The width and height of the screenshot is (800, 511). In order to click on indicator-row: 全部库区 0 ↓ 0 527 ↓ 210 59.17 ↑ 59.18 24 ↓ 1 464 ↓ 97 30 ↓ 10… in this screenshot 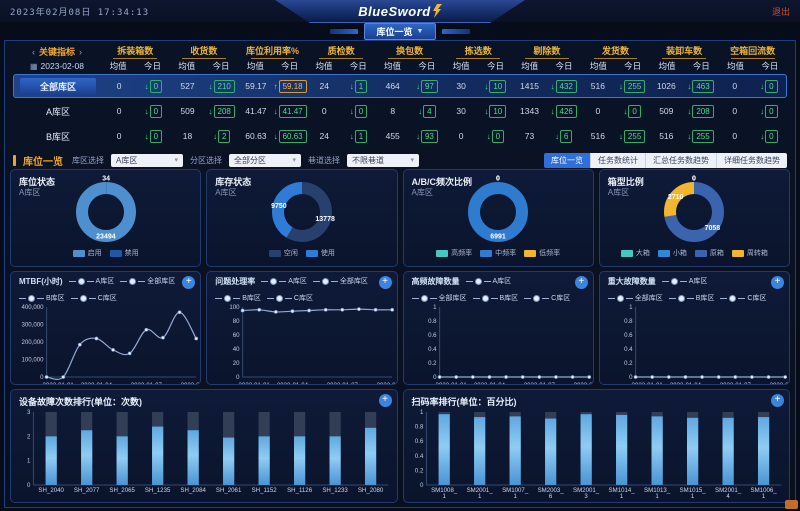, I will do `click(400, 86)`.